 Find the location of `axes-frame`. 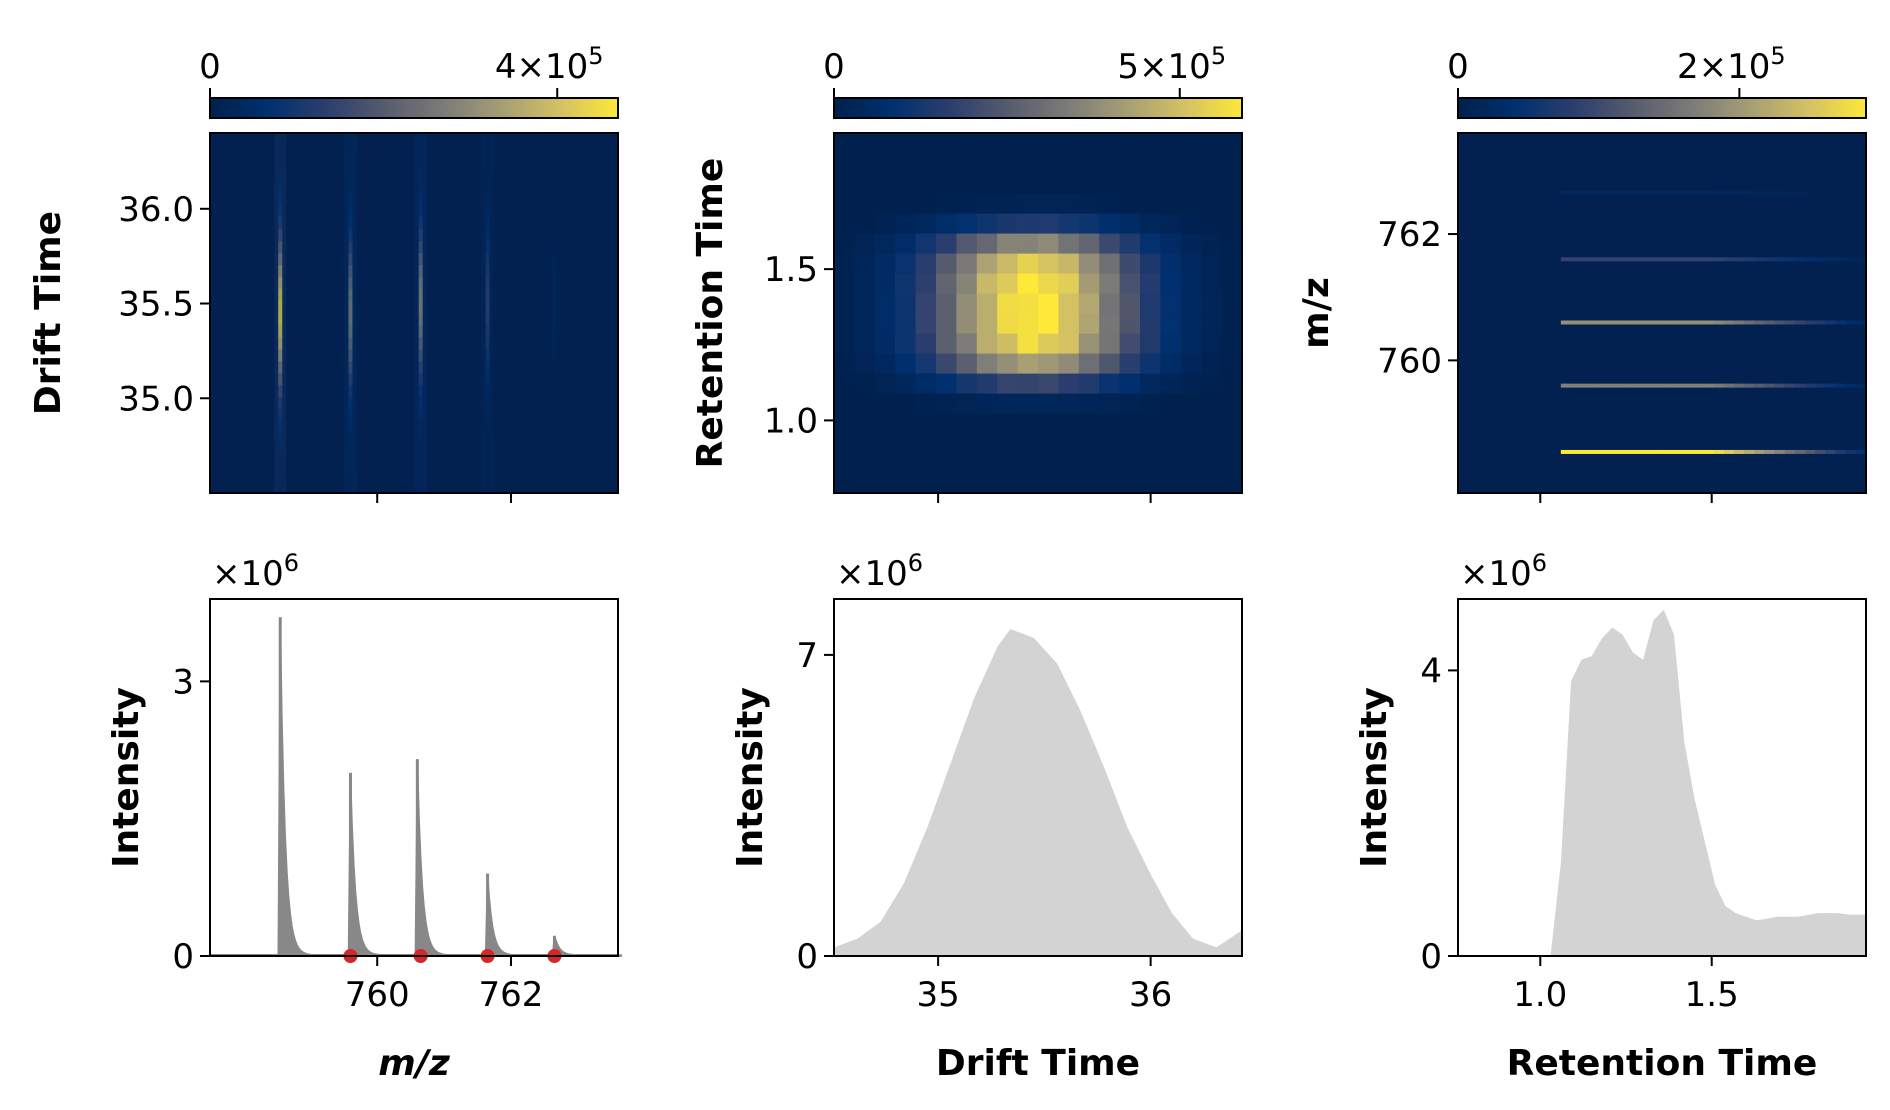

axes-frame is located at coordinates (414, 313).